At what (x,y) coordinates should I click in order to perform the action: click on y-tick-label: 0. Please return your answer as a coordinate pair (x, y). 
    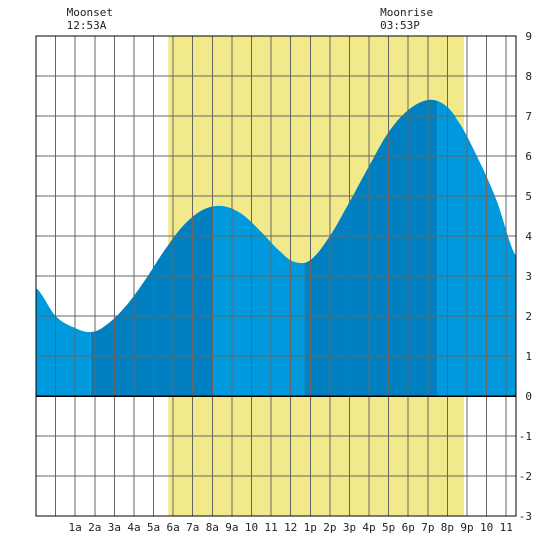
    Looking at the image, I should click on (528, 396).